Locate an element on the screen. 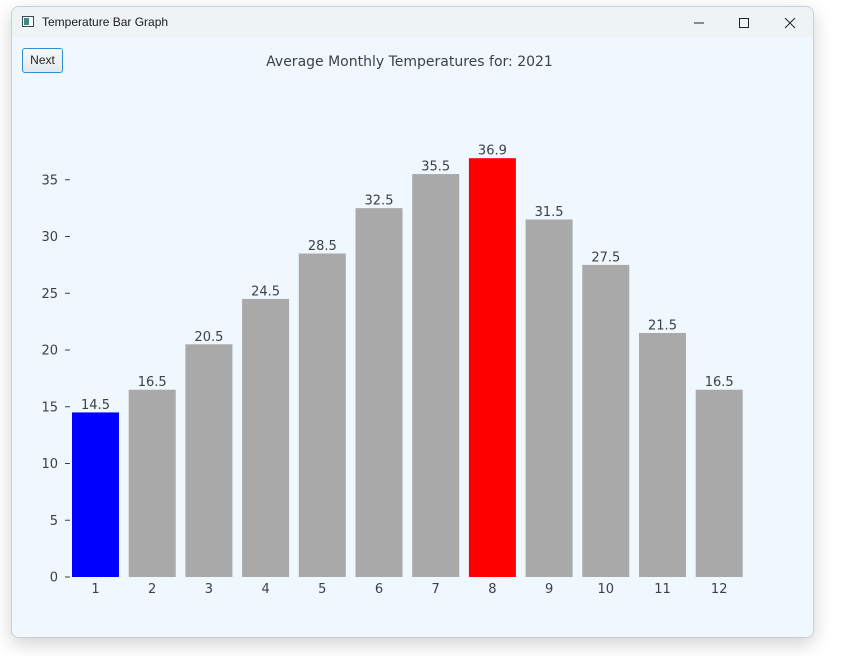  y-tick-label: 35 is located at coordinates (49, 180).